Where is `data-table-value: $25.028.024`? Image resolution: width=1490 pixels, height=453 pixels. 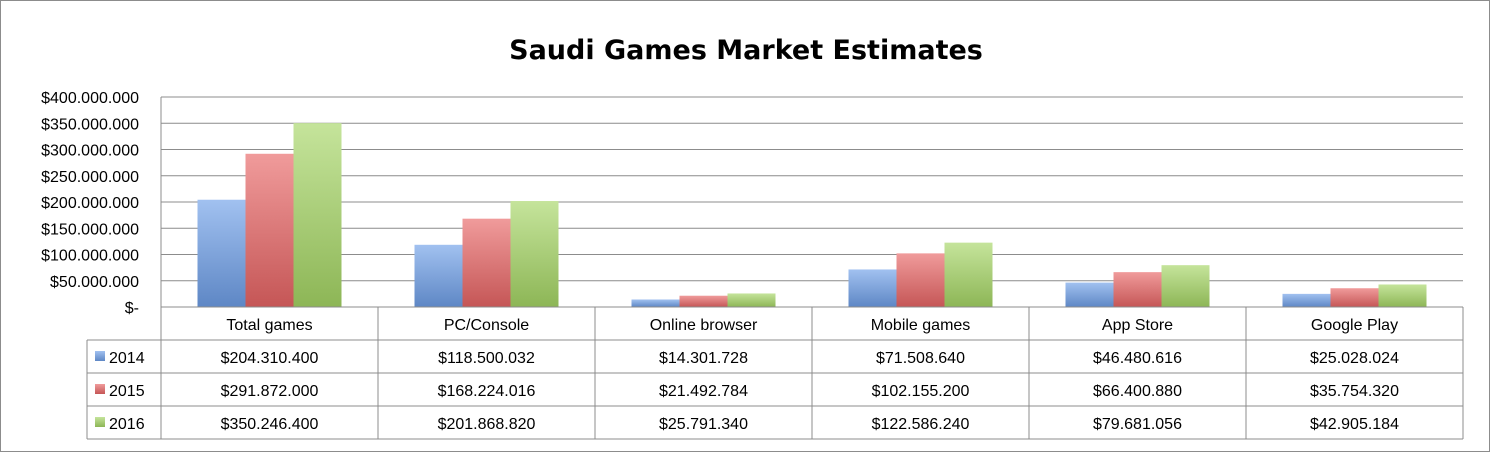 data-table-value: $25.028.024 is located at coordinates (1354, 358).